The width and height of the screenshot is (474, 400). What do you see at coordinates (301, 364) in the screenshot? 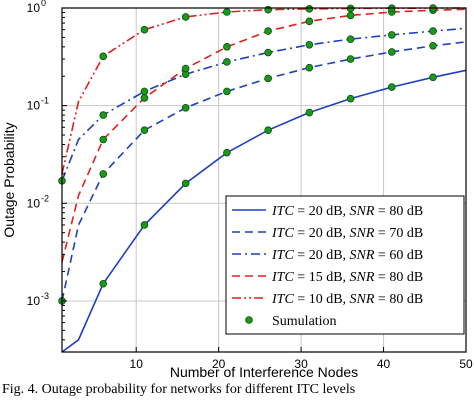
I see `x-tick-label: 30` at bounding box center [301, 364].